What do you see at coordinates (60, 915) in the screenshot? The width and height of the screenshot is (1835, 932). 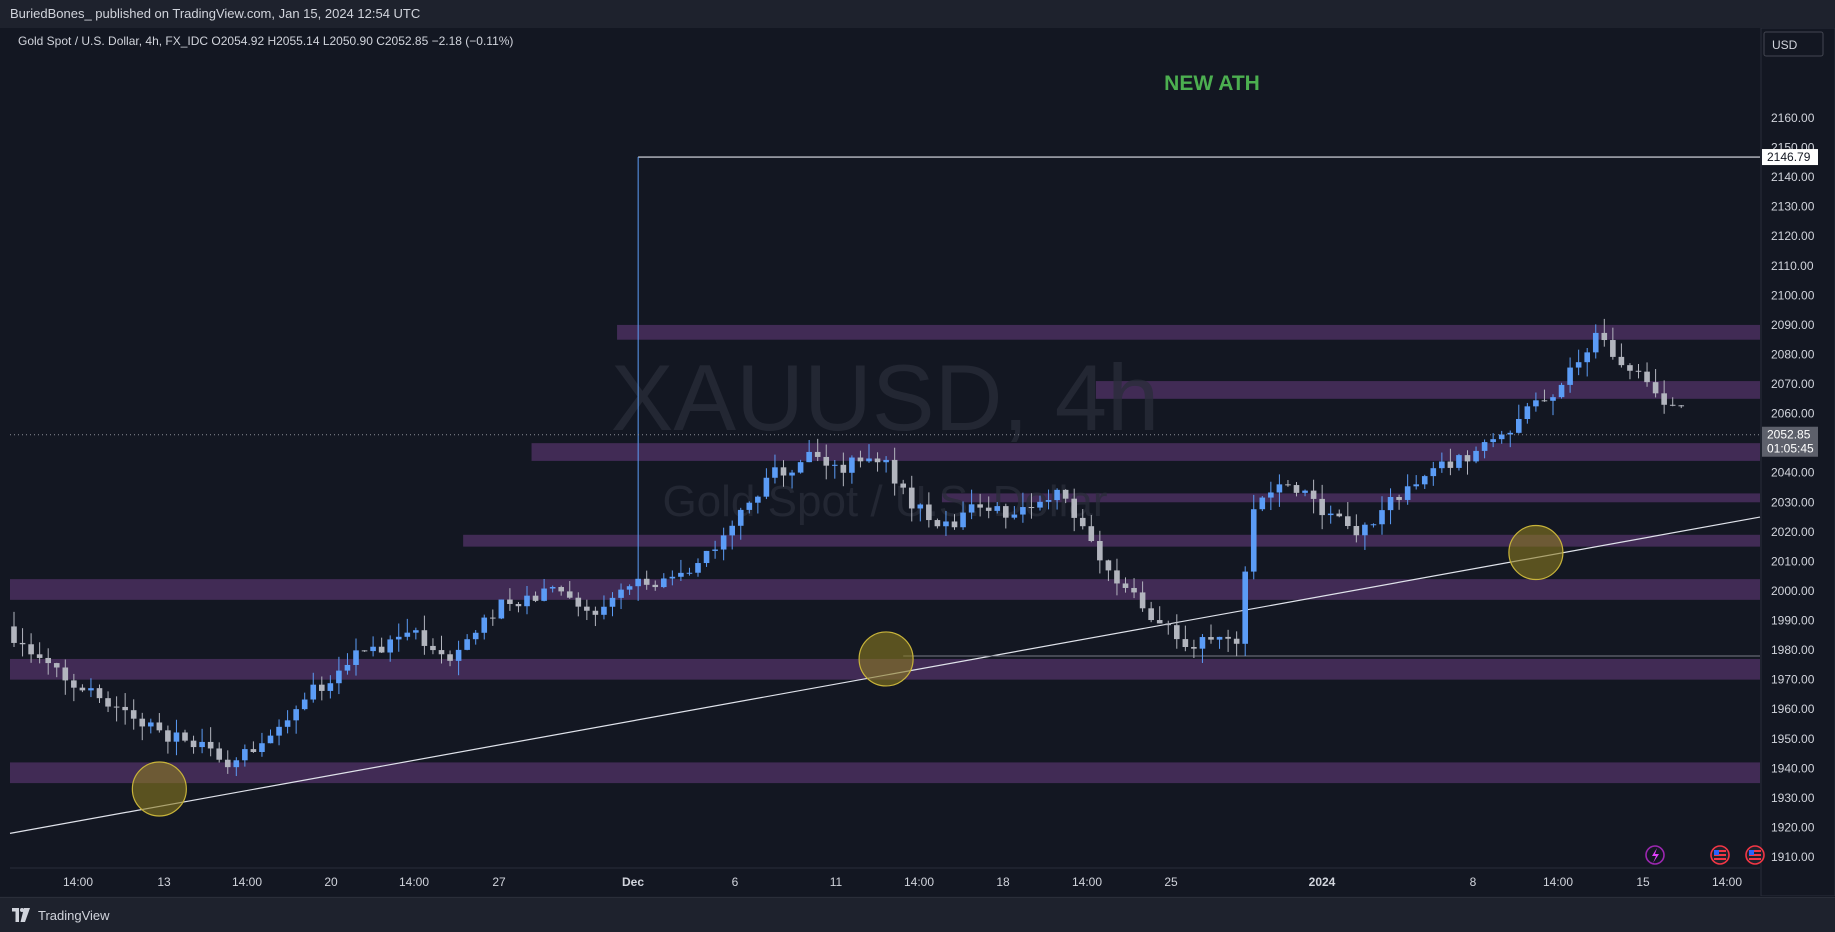 I see `tradingview-logo: TradingView` at bounding box center [60, 915].